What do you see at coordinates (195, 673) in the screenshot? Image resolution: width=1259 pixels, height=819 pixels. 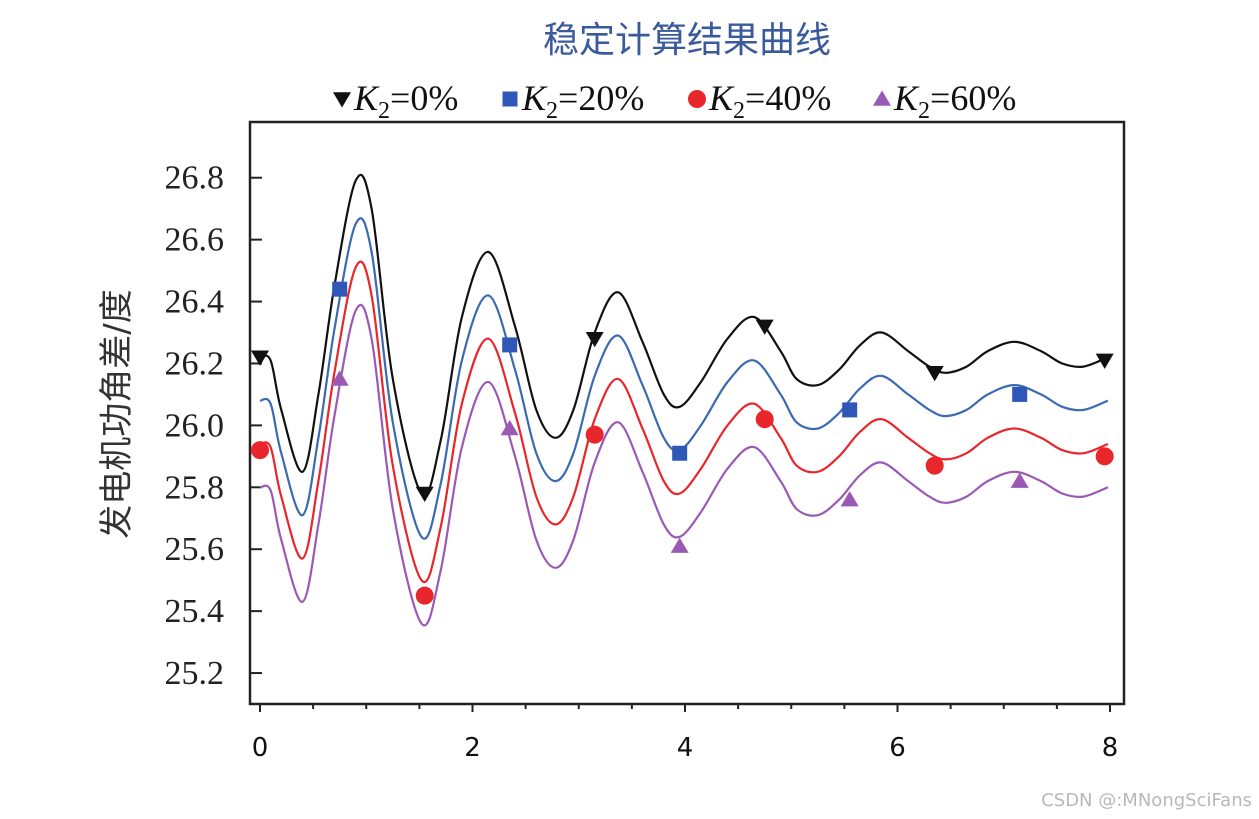 I see `y-tick-label: 25.2` at bounding box center [195, 673].